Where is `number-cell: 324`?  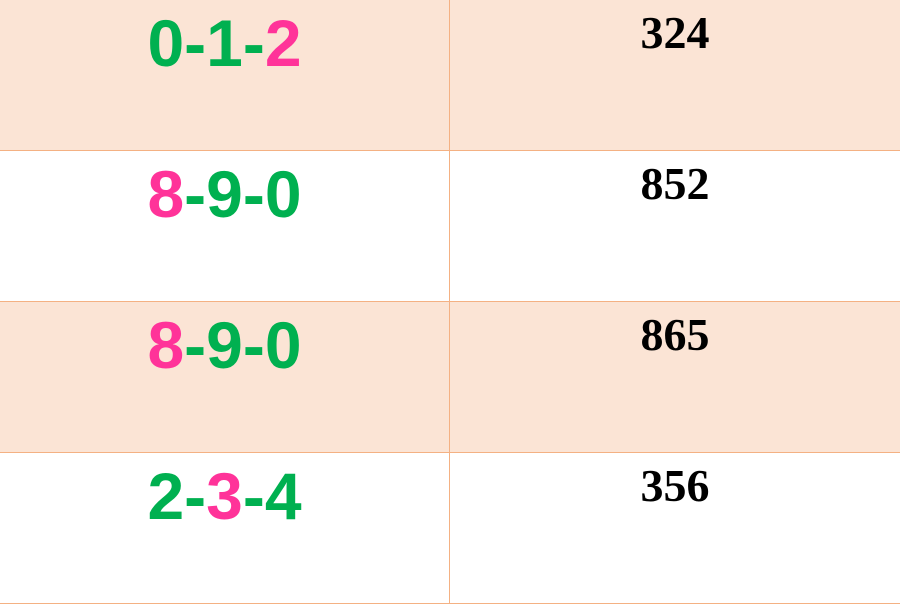
number-cell: 324 is located at coordinates (675, 75).